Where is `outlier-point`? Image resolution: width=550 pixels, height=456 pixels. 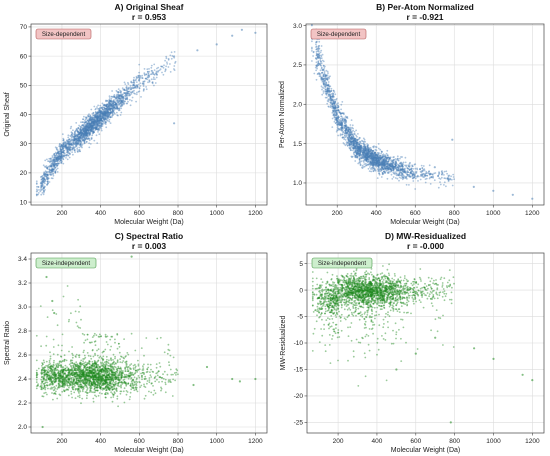 outlier-point is located at coordinates (452, 139).